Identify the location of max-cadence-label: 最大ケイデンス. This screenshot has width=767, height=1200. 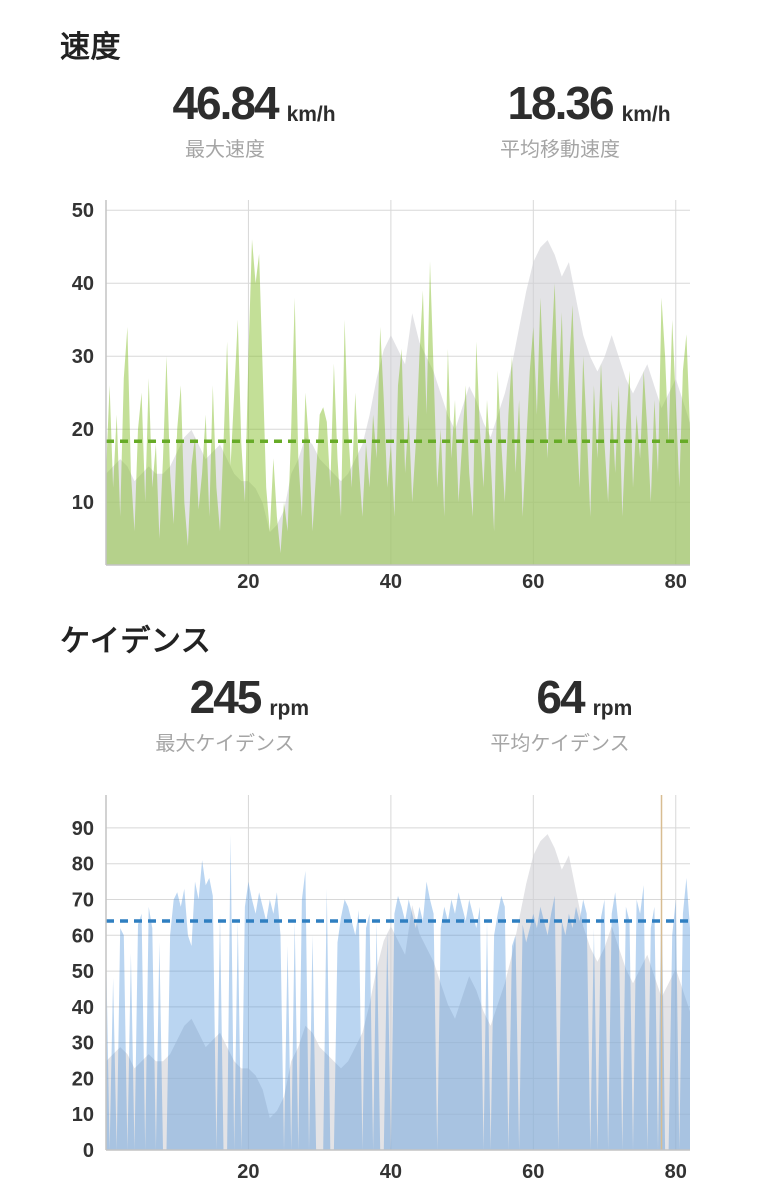
(225, 744).